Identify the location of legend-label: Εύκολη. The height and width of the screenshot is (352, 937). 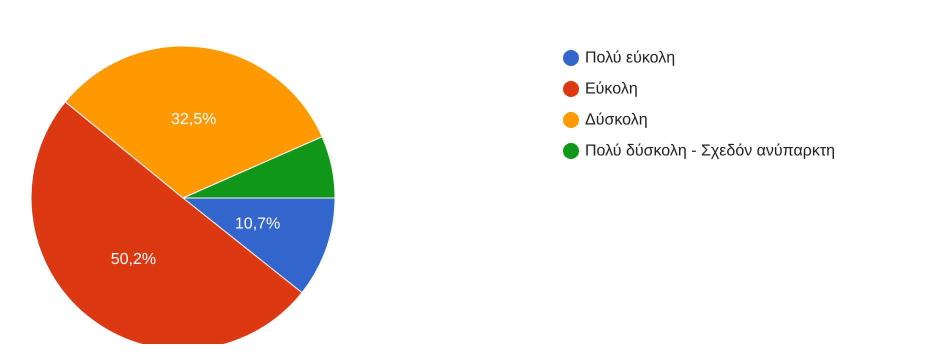
(611, 89).